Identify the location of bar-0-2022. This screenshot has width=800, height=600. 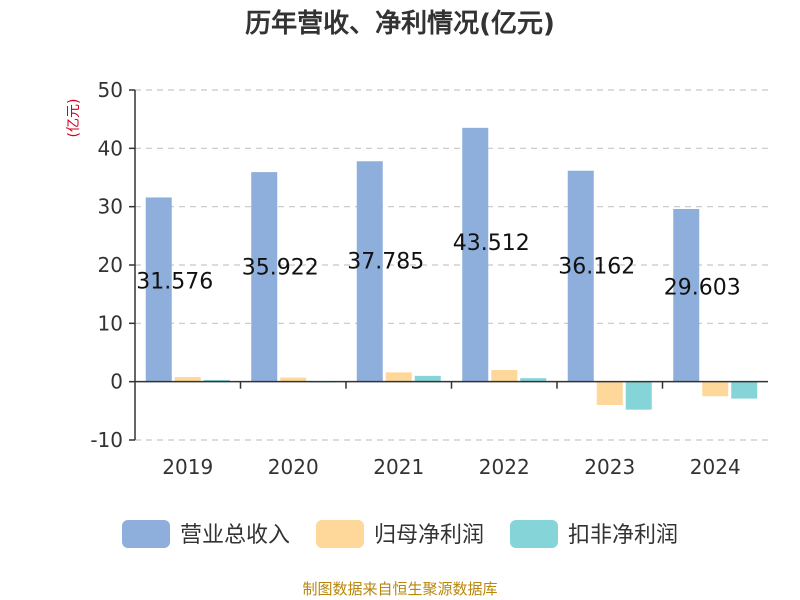
(475, 254).